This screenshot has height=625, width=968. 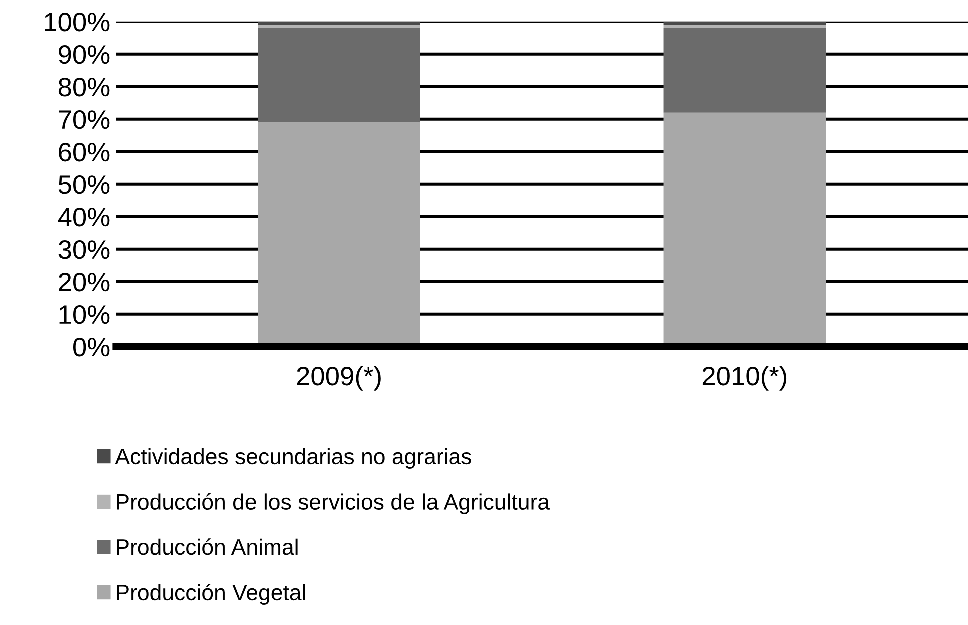 What do you see at coordinates (84, 120) in the screenshot?
I see `y-tick-label: 70%` at bounding box center [84, 120].